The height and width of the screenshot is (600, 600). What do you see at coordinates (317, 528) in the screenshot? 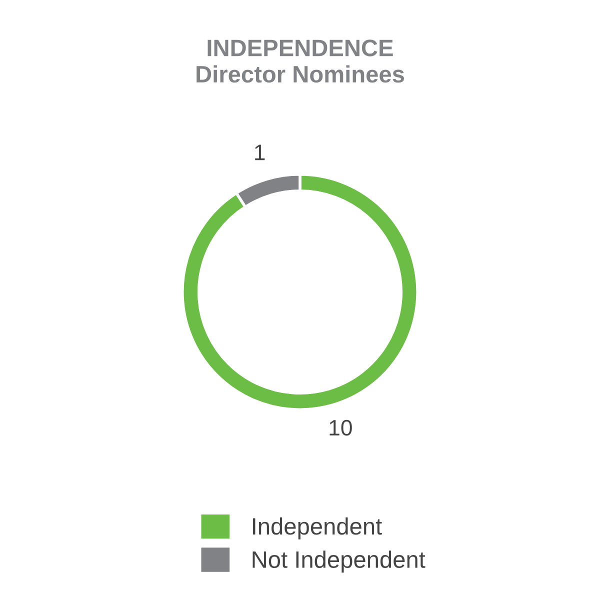
I see `legend-label: Independent` at bounding box center [317, 528].